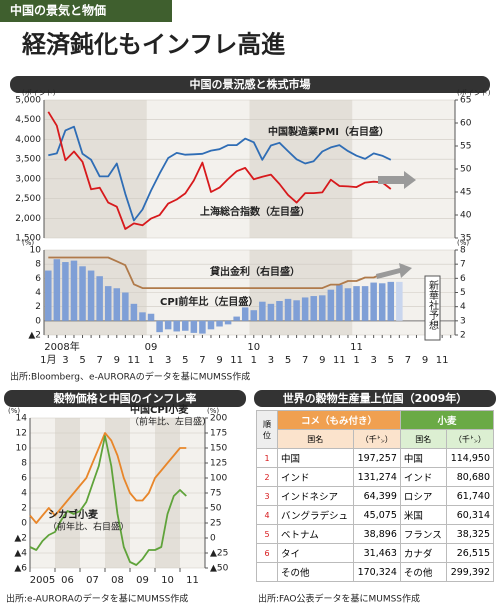  I want to click on y2-tick-label: 100, so click(218, 479).